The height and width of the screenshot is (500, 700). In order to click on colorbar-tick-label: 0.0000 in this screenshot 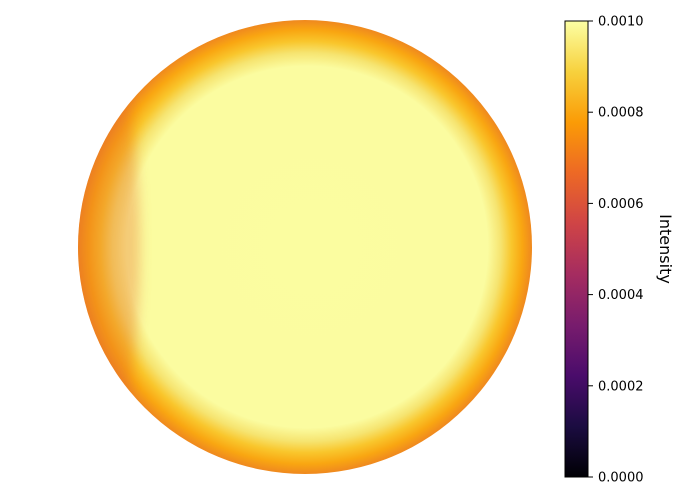, I will do `click(621, 478)`.